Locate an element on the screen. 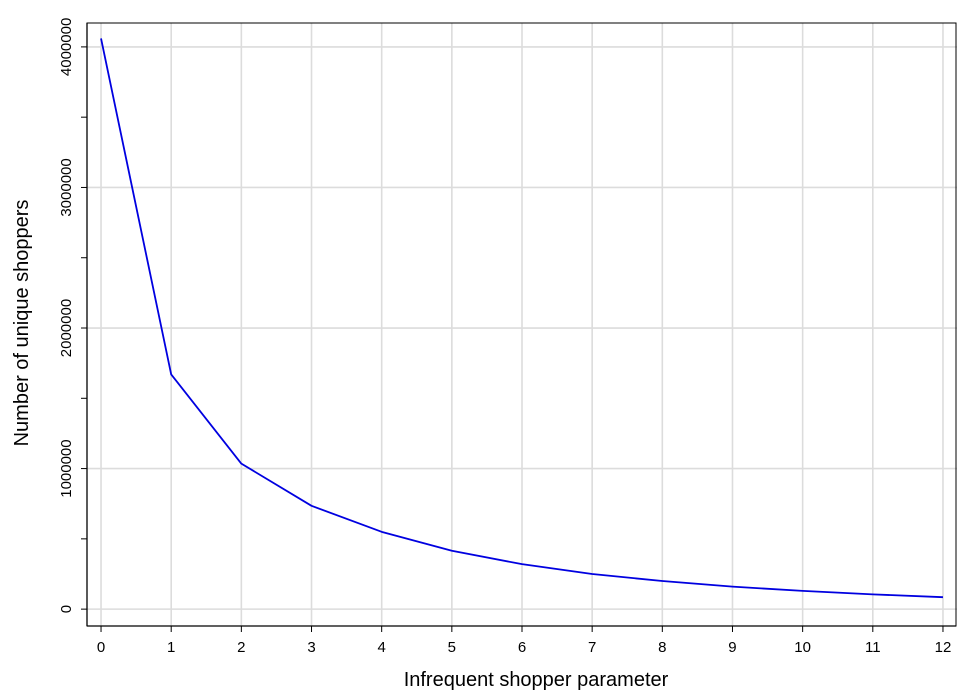 The width and height of the screenshot is (958, 696). y-tick-label: 2000000 is located at coordinates (66, 328).